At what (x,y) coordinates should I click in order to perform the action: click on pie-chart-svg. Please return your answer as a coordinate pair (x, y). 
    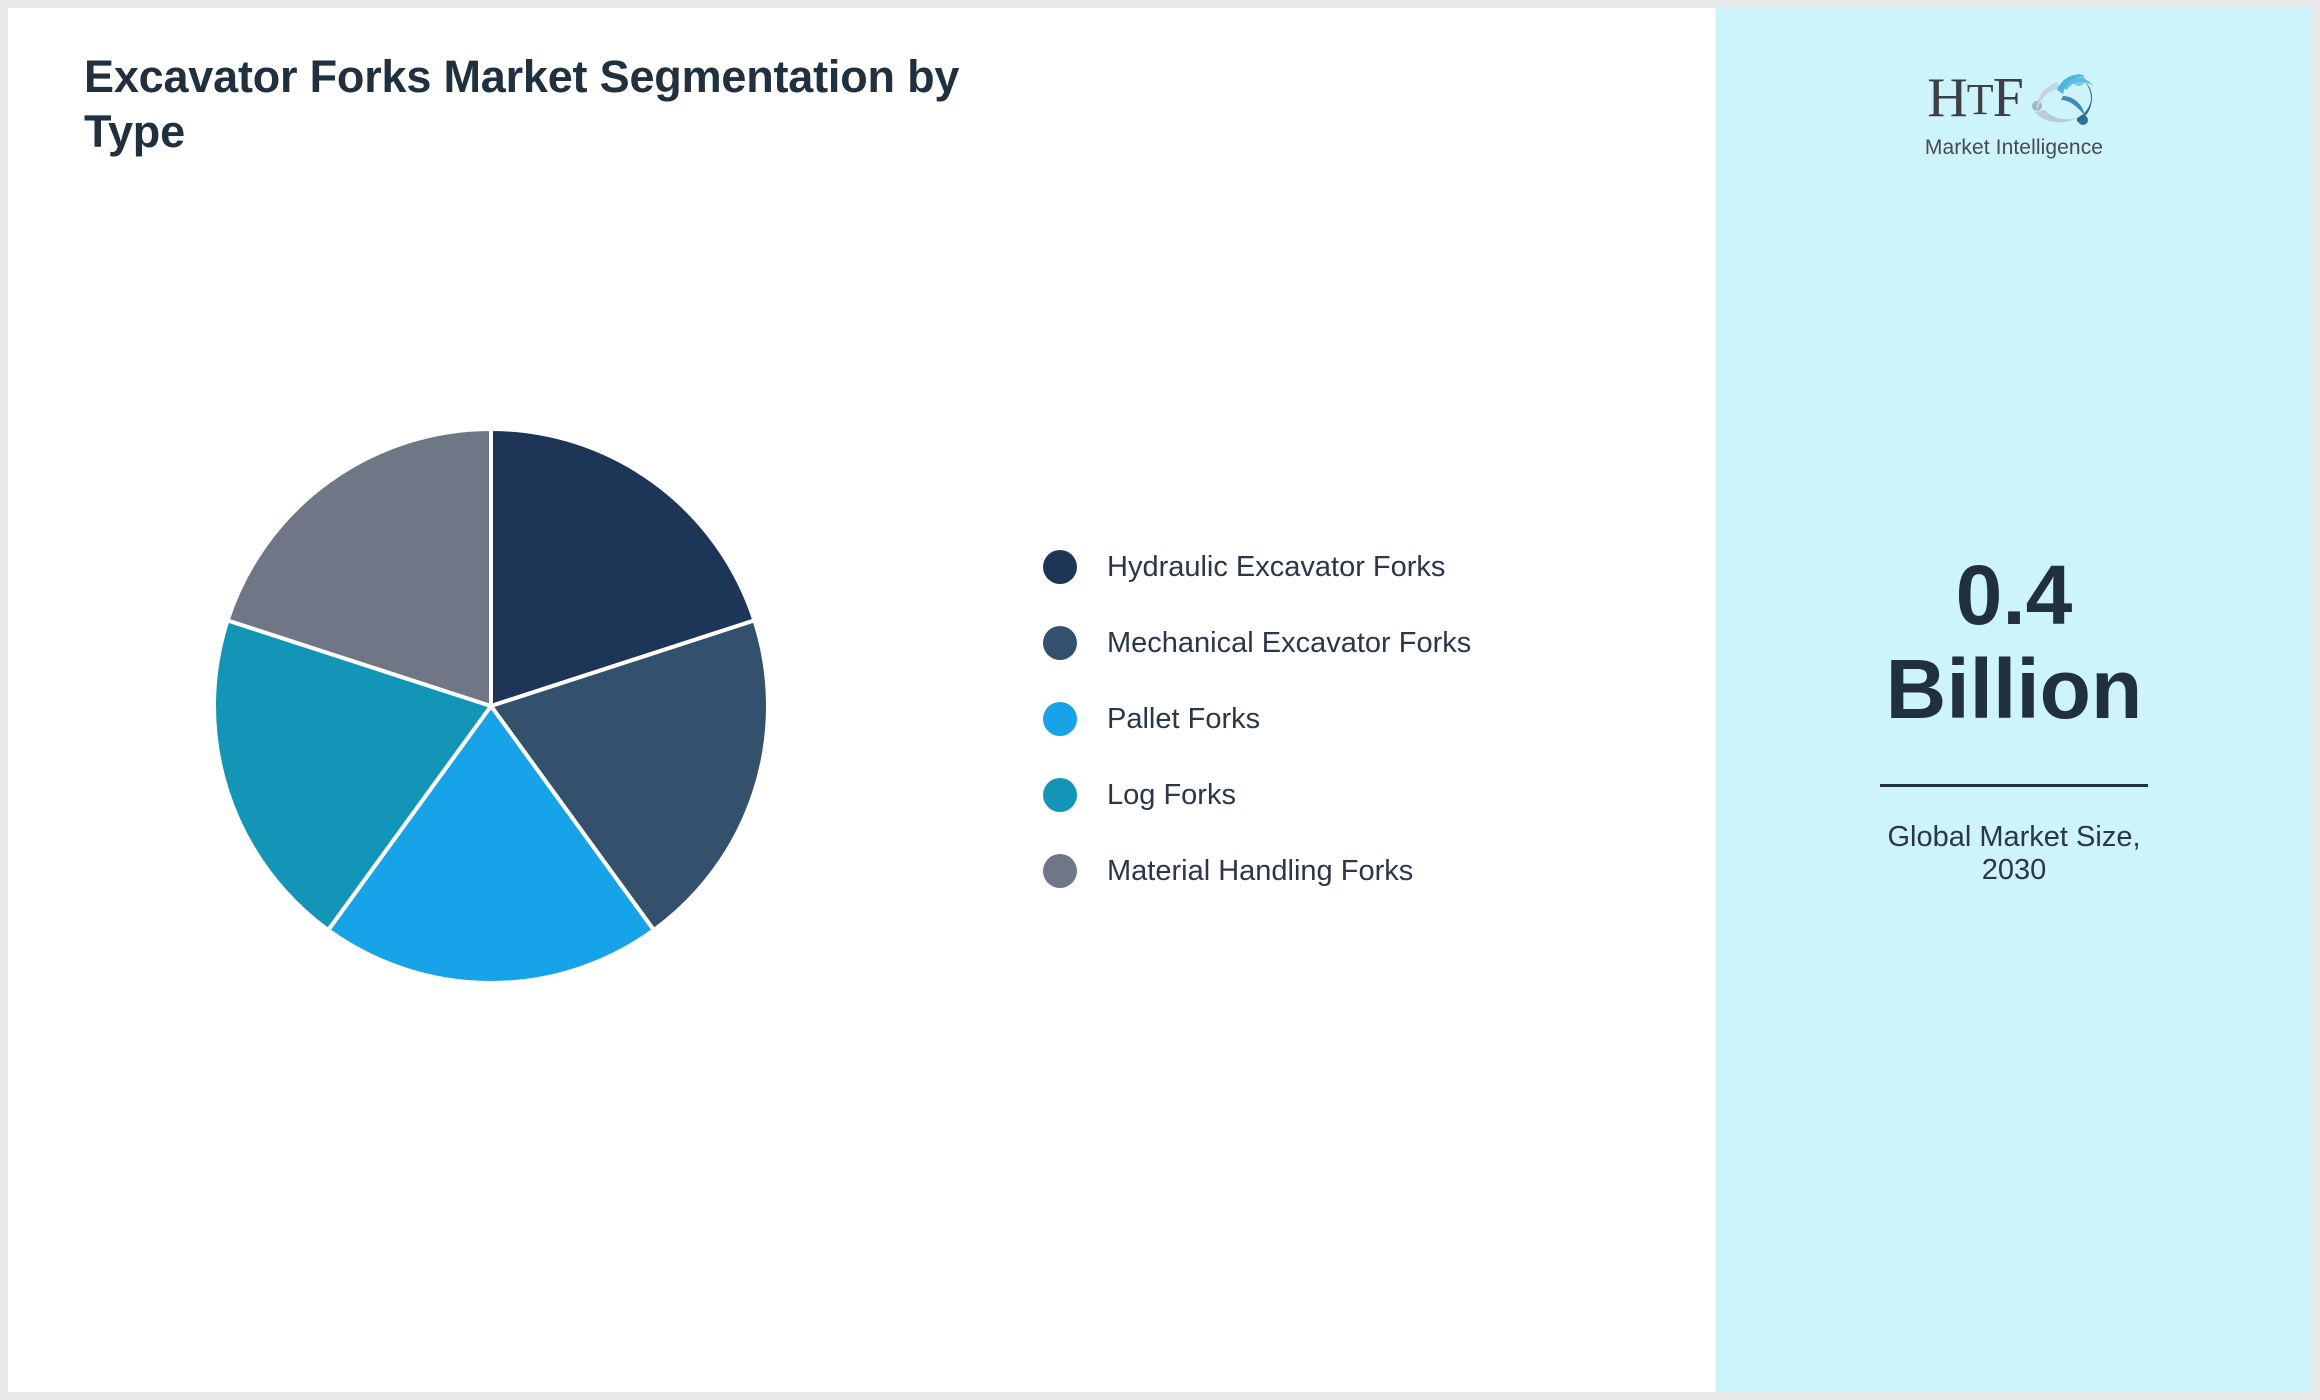
    Looking at the image, I should click on (491, 706).